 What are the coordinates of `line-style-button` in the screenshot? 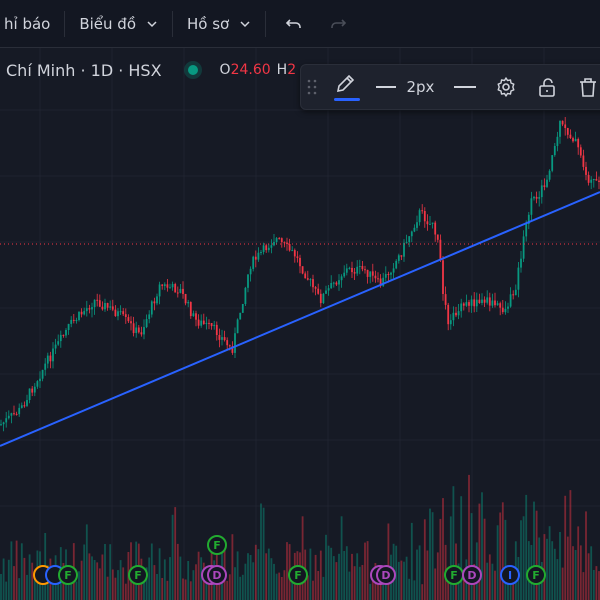 It's located at (464, 87).